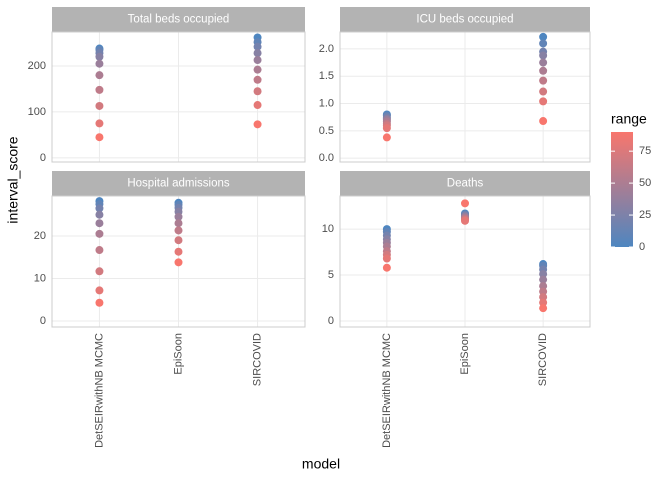 The height and width of the screenshot is (480, 672). Describe the element at coordinates (645, 183) in the screenshot. I see `legend-tick-label: 50` at that location.